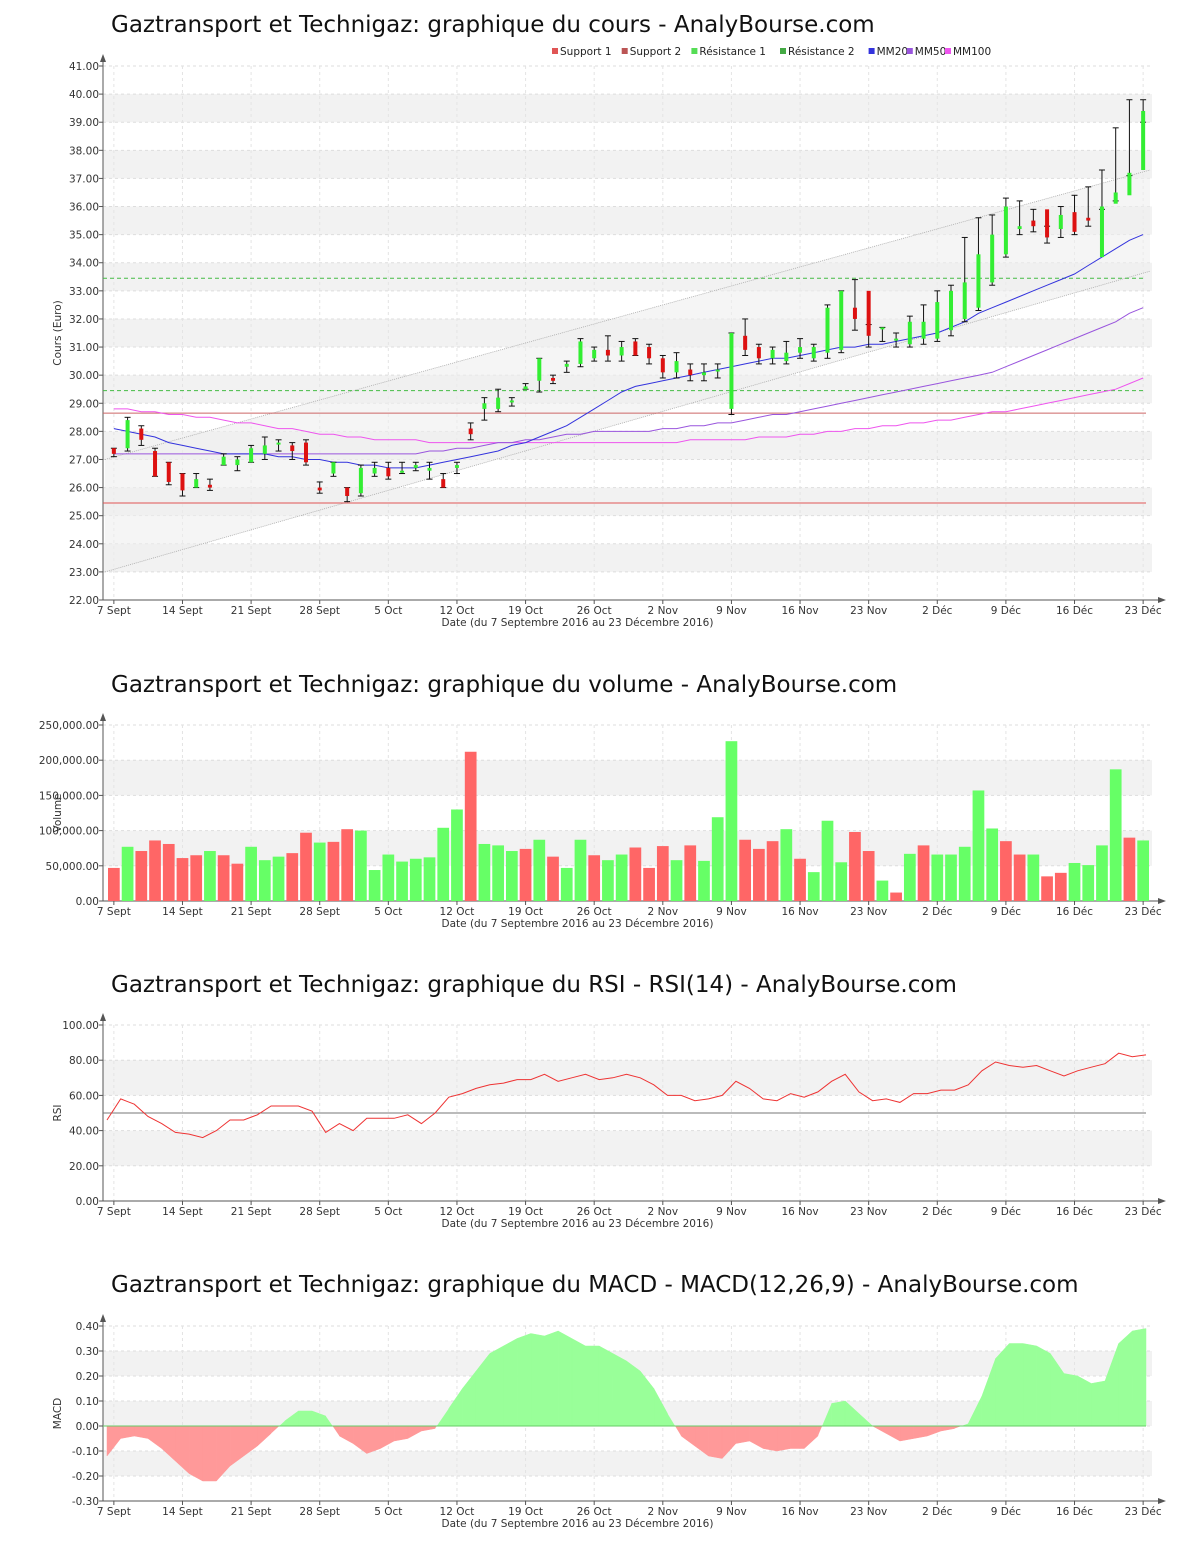  Describe the element at coordinates (84, 95) in the screenshot. I see `y-tick-label: 40.00` at that location.